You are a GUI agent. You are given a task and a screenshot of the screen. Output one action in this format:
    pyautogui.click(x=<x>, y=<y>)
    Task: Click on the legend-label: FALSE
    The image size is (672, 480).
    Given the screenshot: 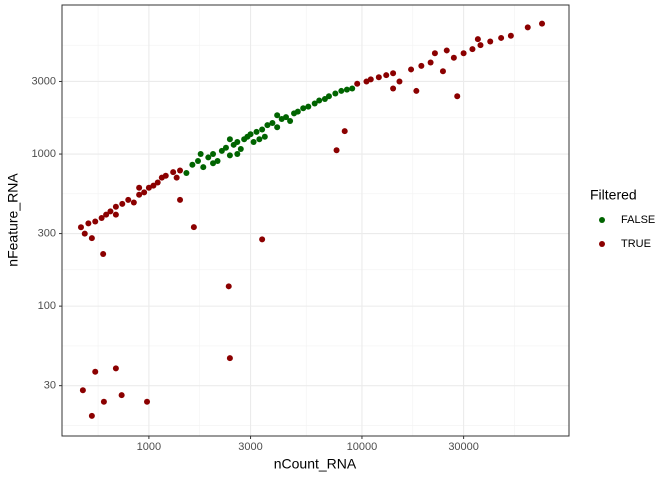 What is the action you would take?
    pyautogui.click(x=638, y=220)
    